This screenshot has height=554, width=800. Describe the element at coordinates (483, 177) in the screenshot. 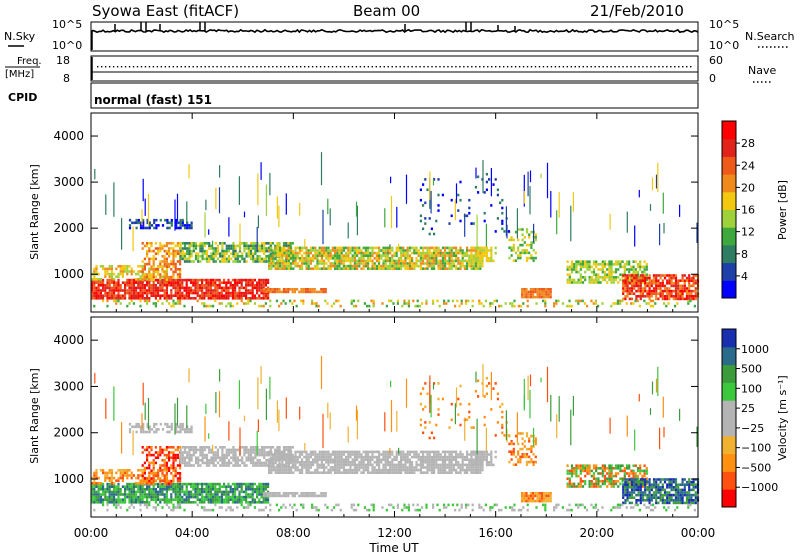

I see `power-streak` at that location.